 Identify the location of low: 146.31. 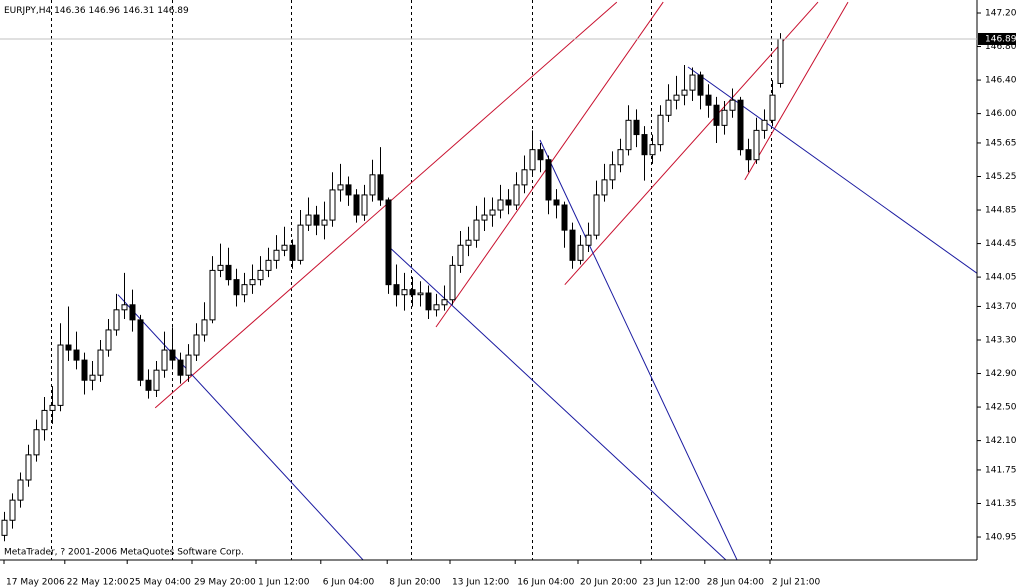
(139, 11).